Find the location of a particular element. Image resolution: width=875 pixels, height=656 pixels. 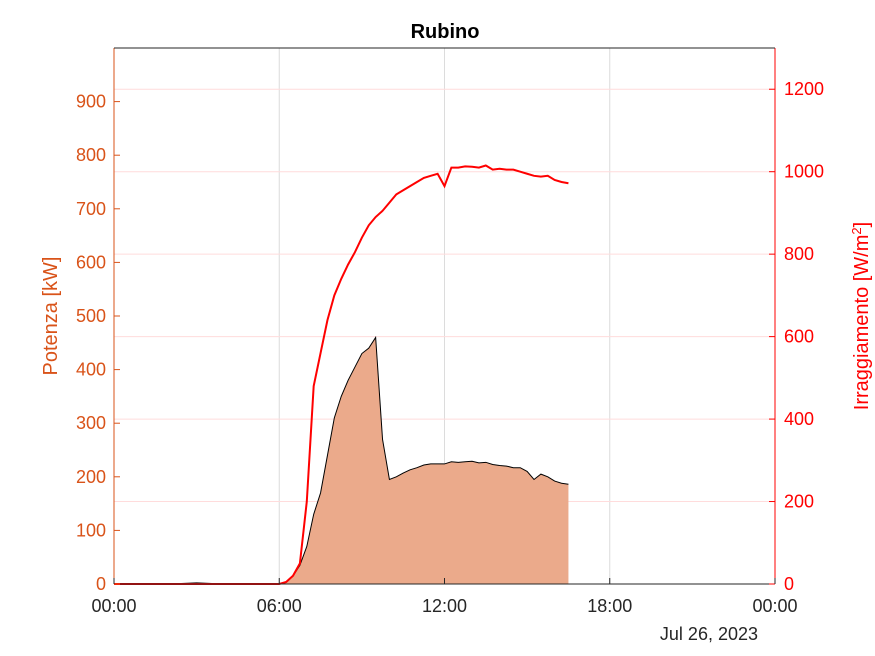

chart-title: Rubino is located at coordinates (445, 32).